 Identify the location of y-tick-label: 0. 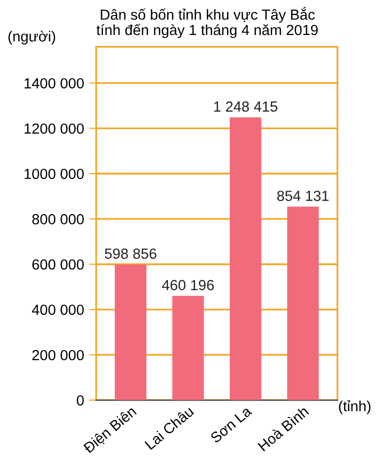
(80, 400).